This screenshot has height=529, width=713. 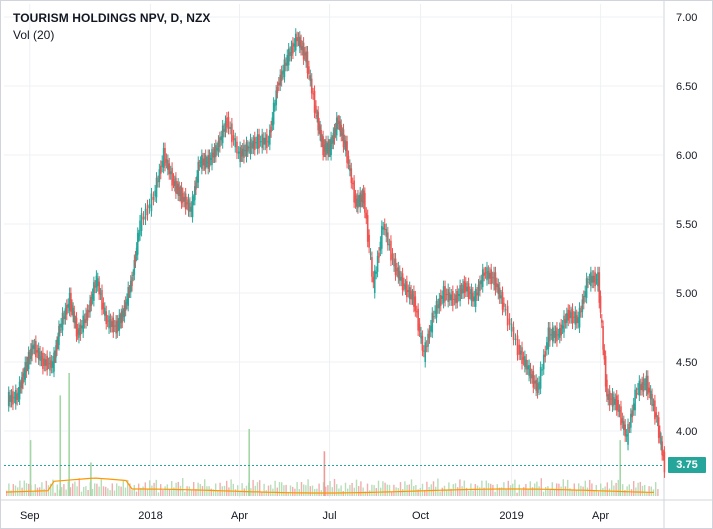 I want to click on x-tick-label: Jul, so click(x=330, y=516).